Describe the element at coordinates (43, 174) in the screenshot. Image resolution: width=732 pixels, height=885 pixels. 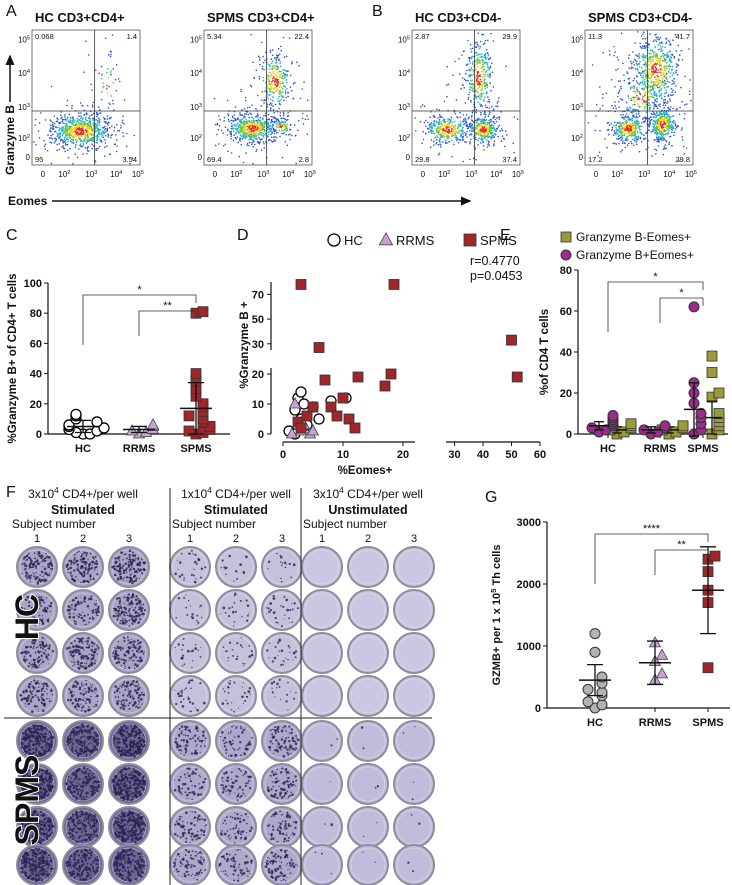
I see `x-tick-label: 0` at that location.